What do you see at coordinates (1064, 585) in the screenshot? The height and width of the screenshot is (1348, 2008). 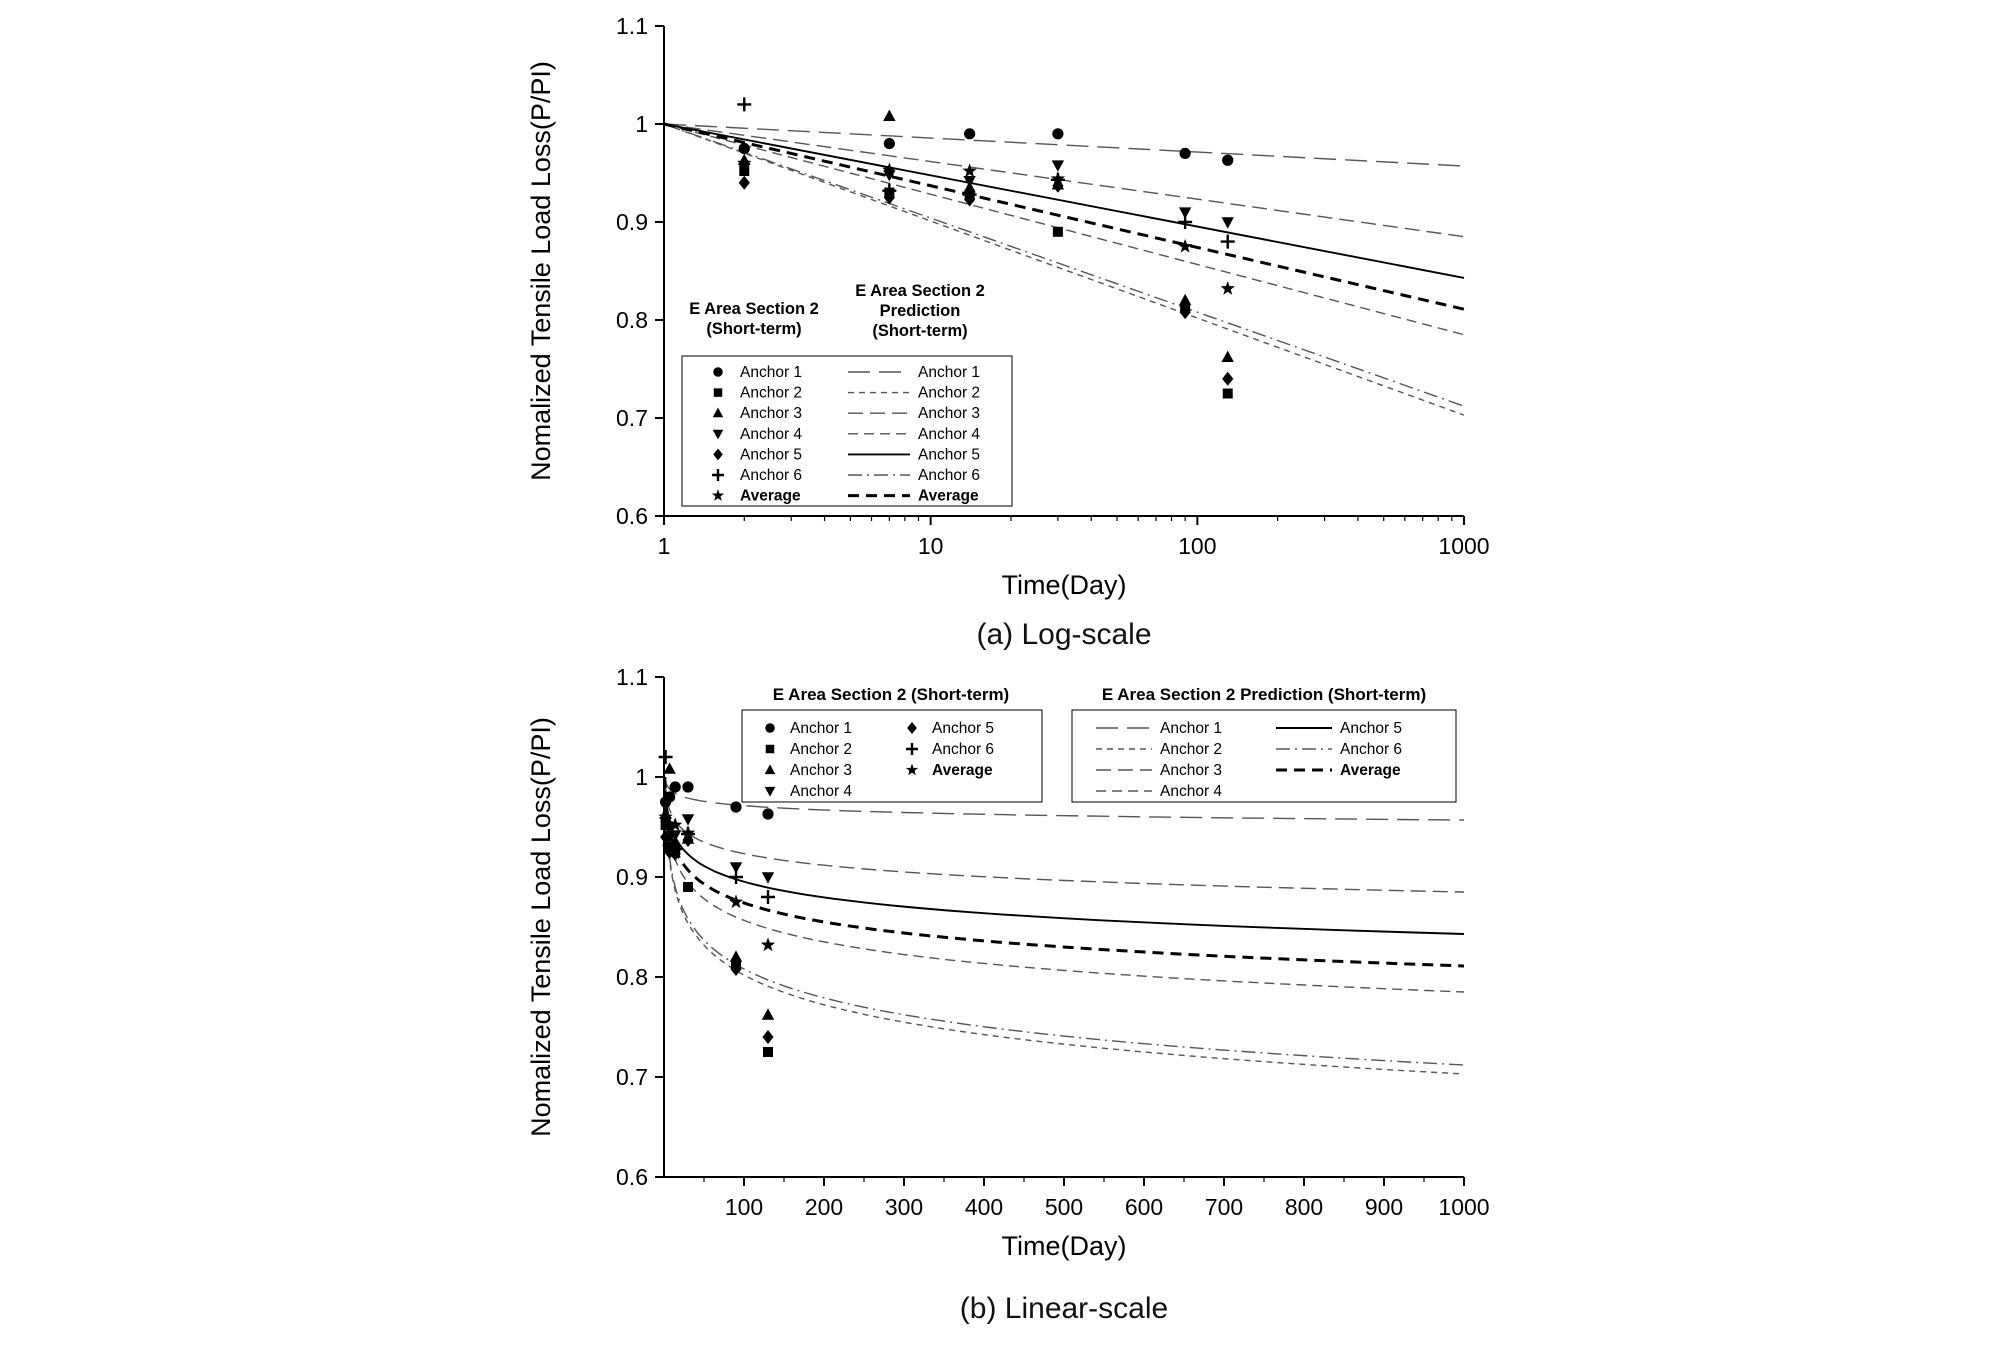 I see `x-axis-title: Time(Day)` at bounding box center [1064, 585].